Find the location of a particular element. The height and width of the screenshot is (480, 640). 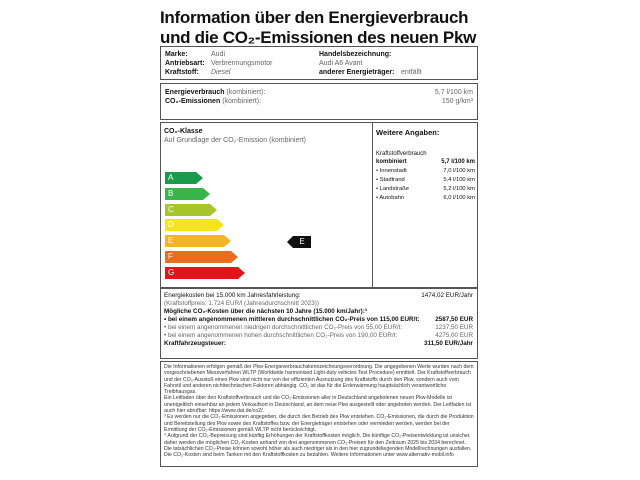

weitere-item-label: • Landstraße is located at coordinates (392, 189).